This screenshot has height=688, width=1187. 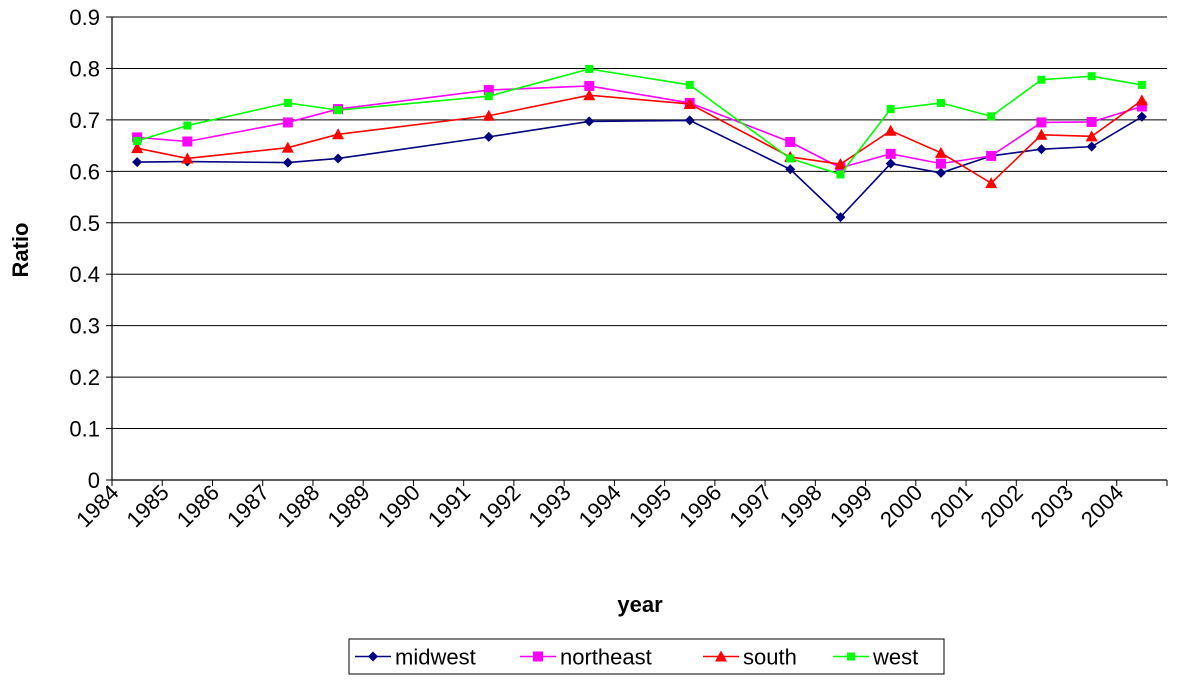 What do you see at coordinates (700, 506) in the screenshot?
I see `x-tick-label: 1996` at bounding box center [700, 506].